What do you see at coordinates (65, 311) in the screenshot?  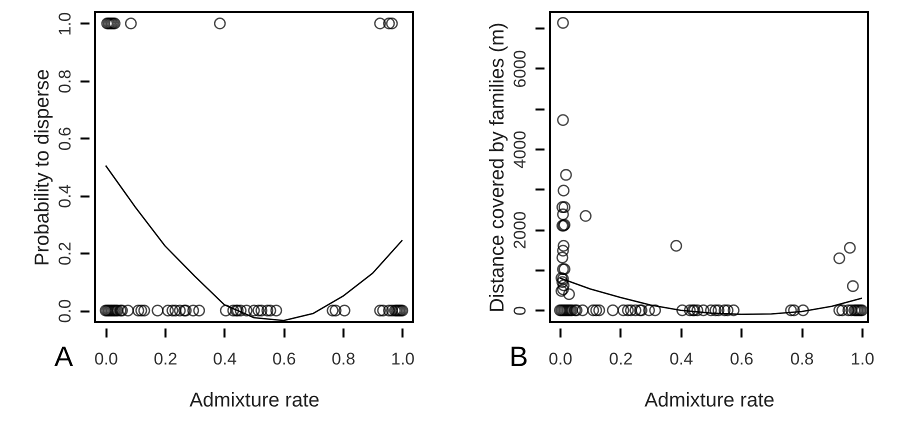 I see `y-tick-label: 0.0` at bounding box center [65, 311].